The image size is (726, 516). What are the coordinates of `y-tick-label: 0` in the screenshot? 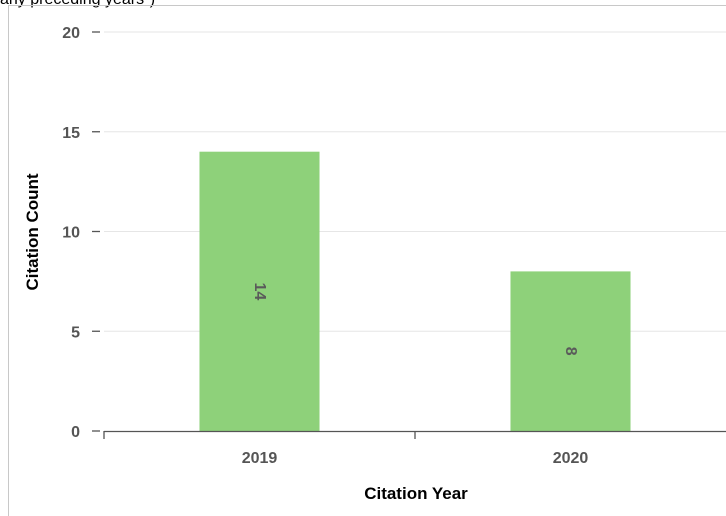 It's located at (75, 432).